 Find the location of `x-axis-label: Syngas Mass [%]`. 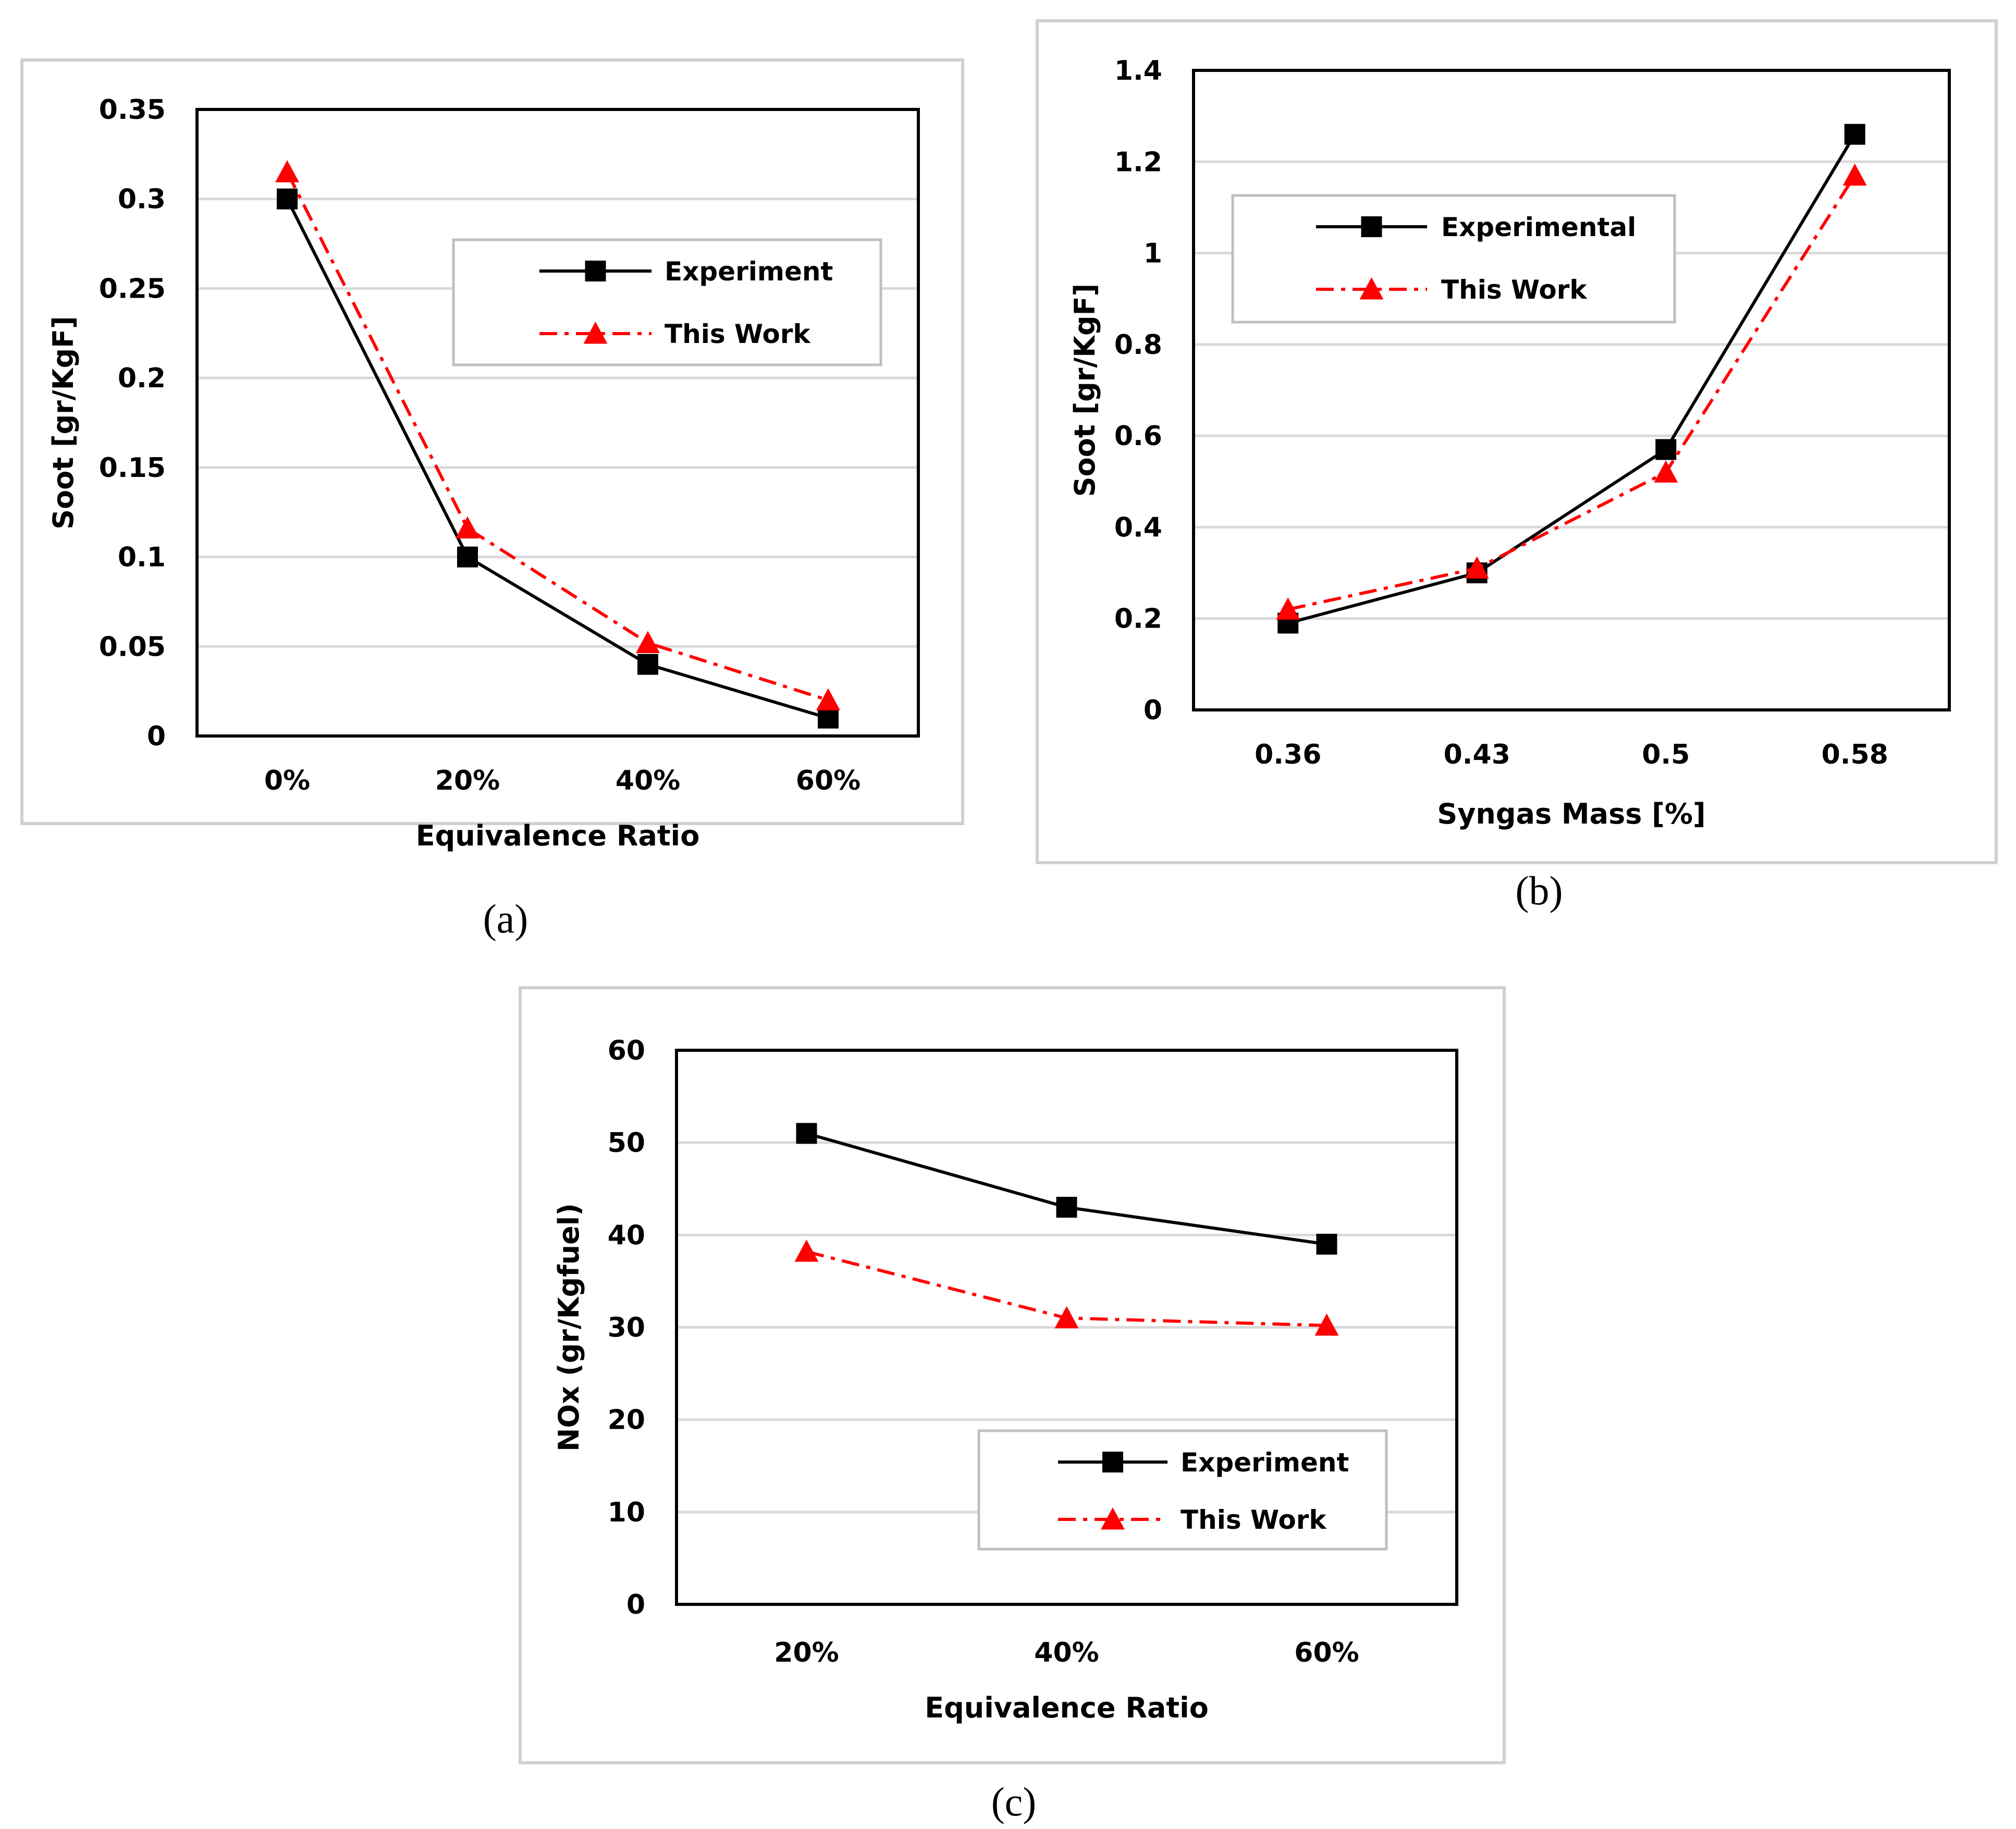

x-axis-label: Syngas Mass [%] is located at coordinates (1571, 814).